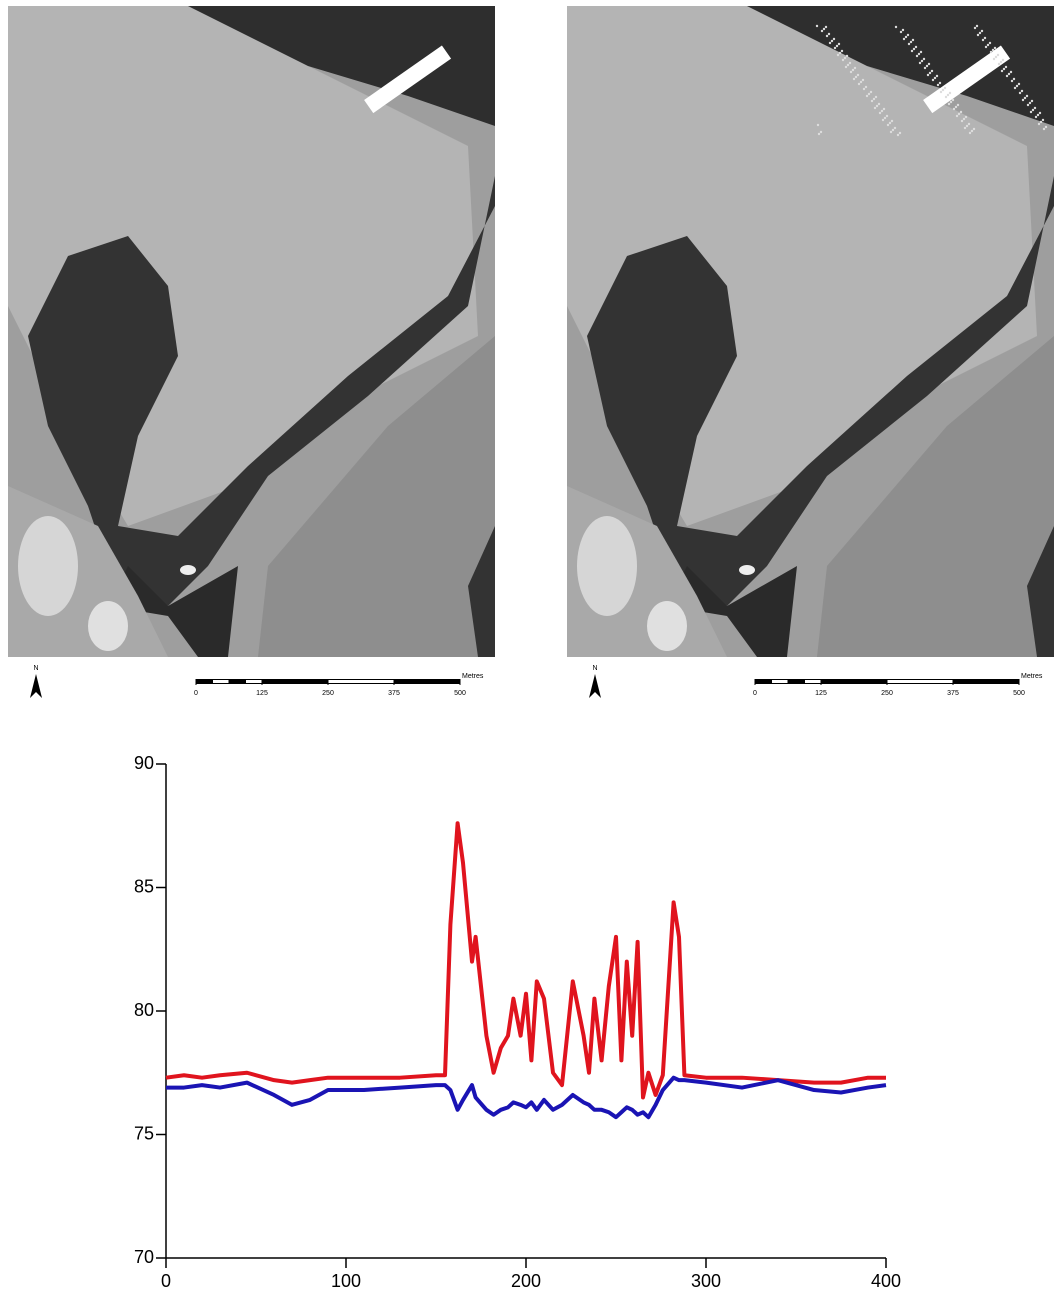 This screenshot has width=1058, height=1295. Describe the element at coordinates (595, 686) in the screenshot. I see `north-arrow` at that location.